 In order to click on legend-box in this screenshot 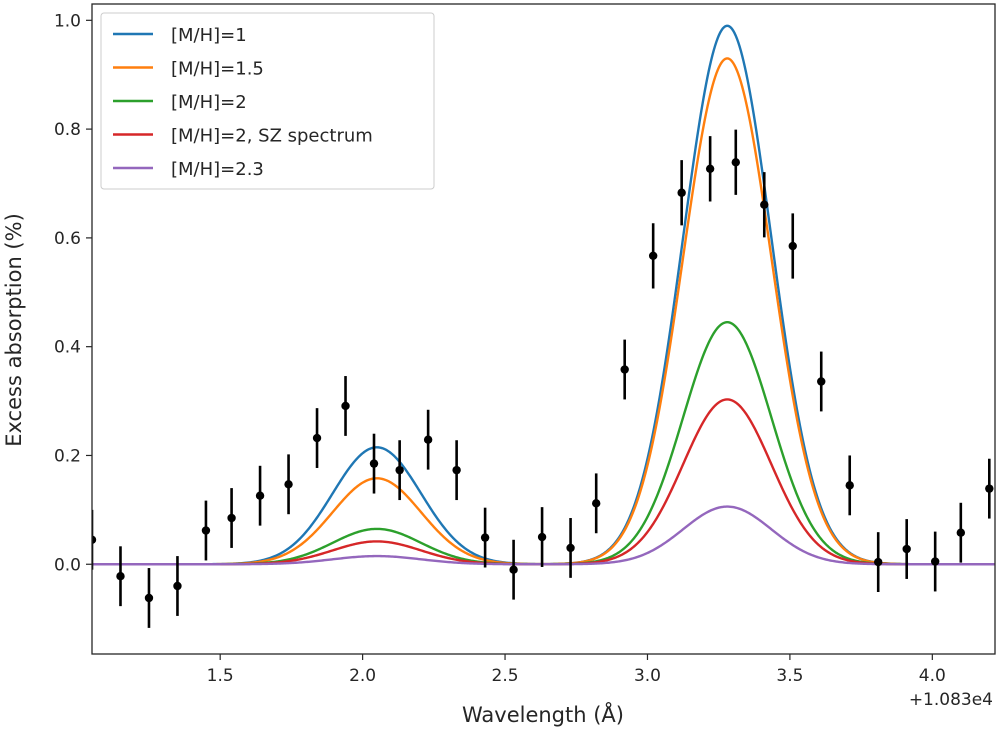, I will do `click(267, 101)`.